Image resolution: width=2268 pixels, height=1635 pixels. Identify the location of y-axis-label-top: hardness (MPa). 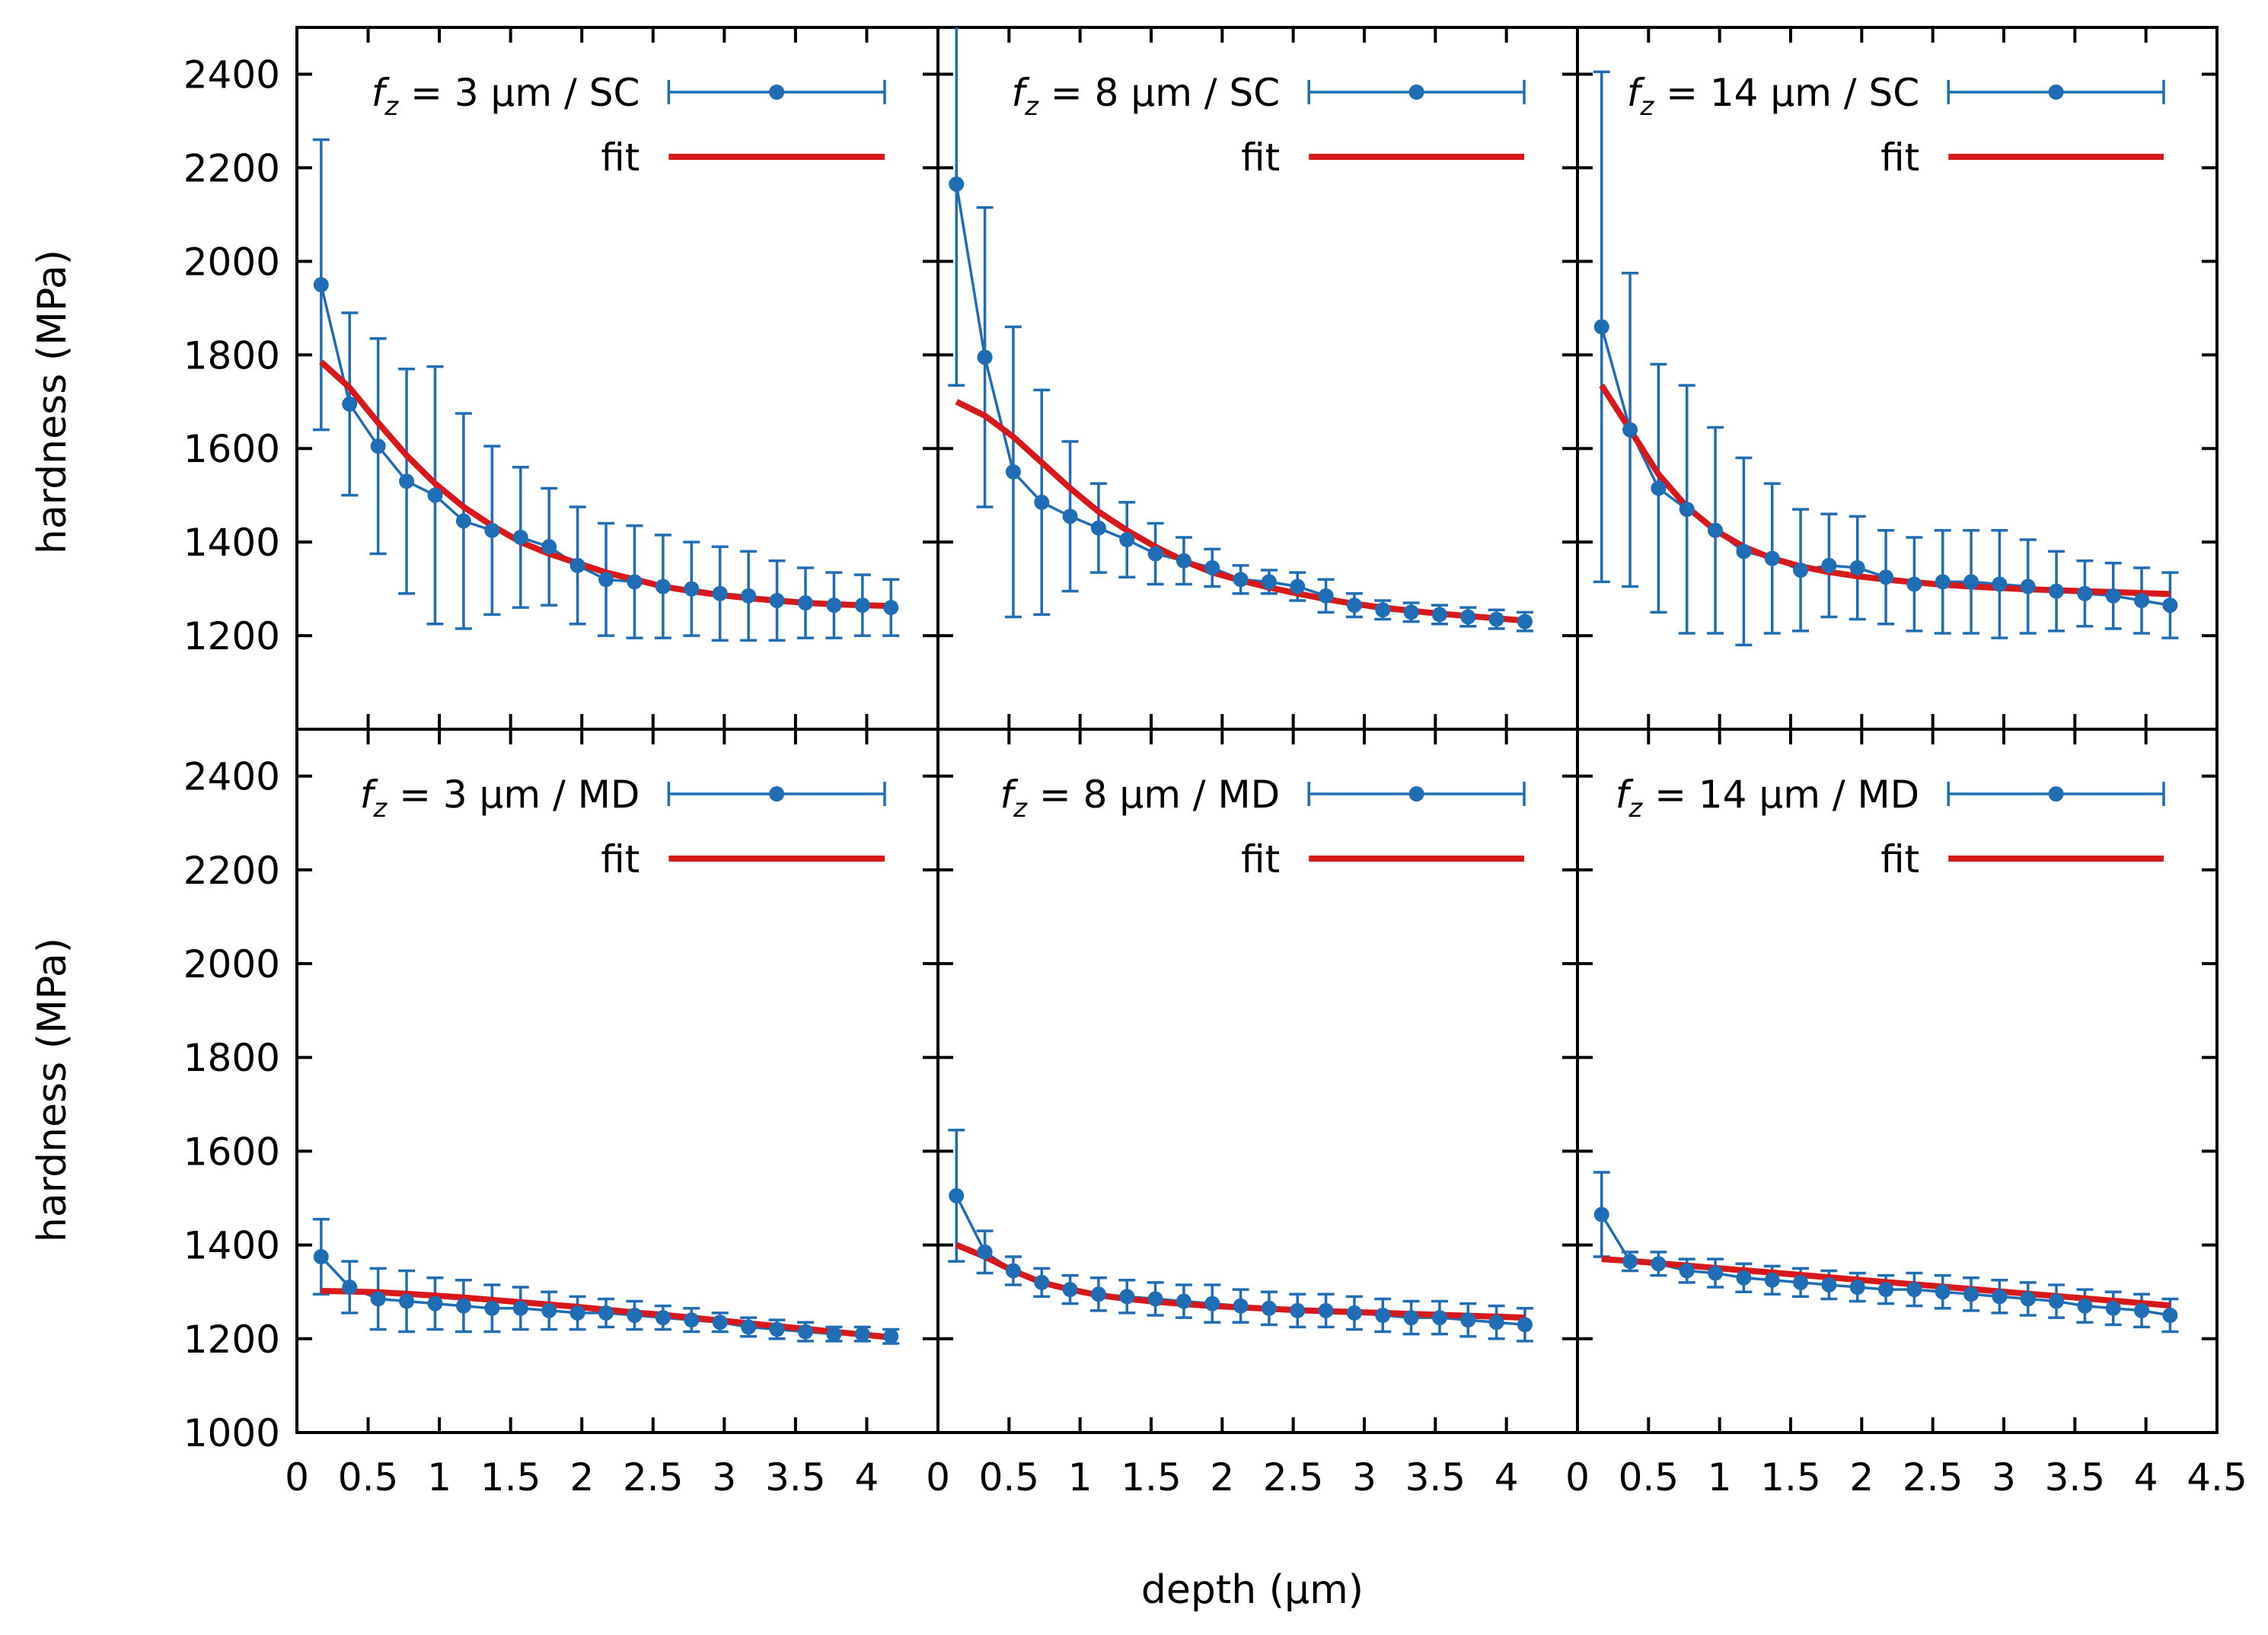
(52, 402).